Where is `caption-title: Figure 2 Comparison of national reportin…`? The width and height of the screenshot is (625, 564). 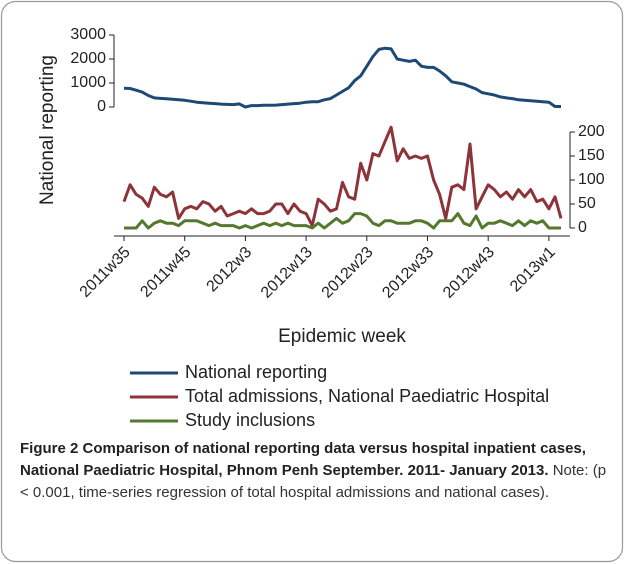 caption-title: Figure 2 Comparison of national reportin… is located at coordinates (303, 459).